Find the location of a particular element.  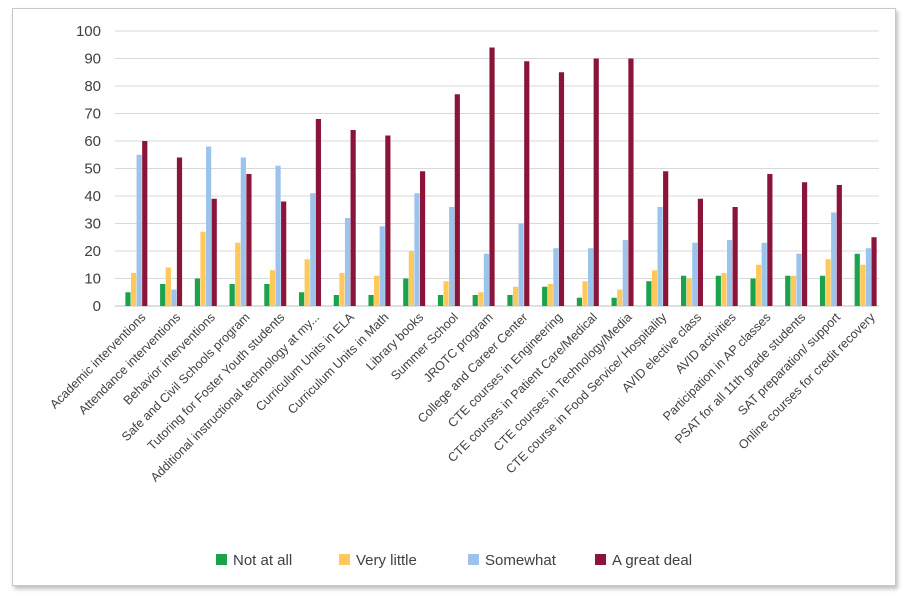

y-tick-label: 40 is located at coordinates (92, 196).